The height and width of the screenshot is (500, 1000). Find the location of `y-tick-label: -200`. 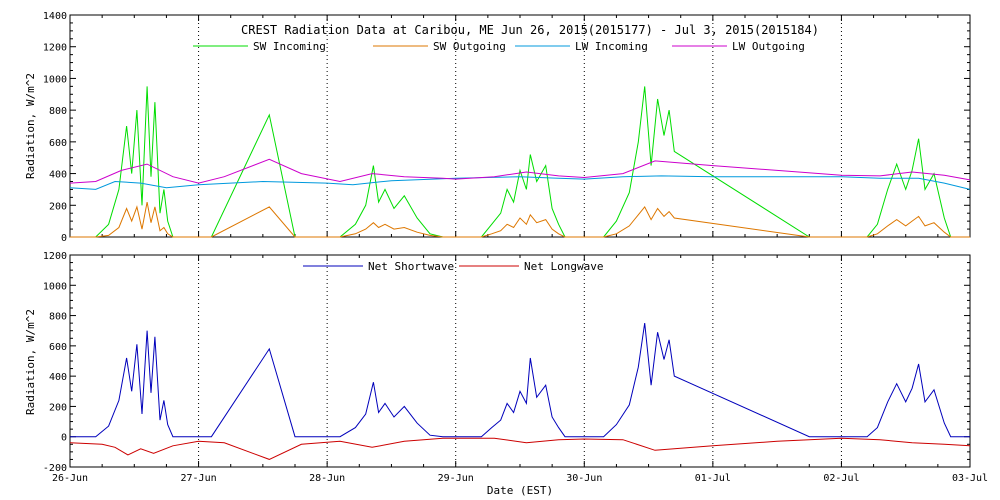

y-tick-label: -200 is located at coordinates (55, 468).